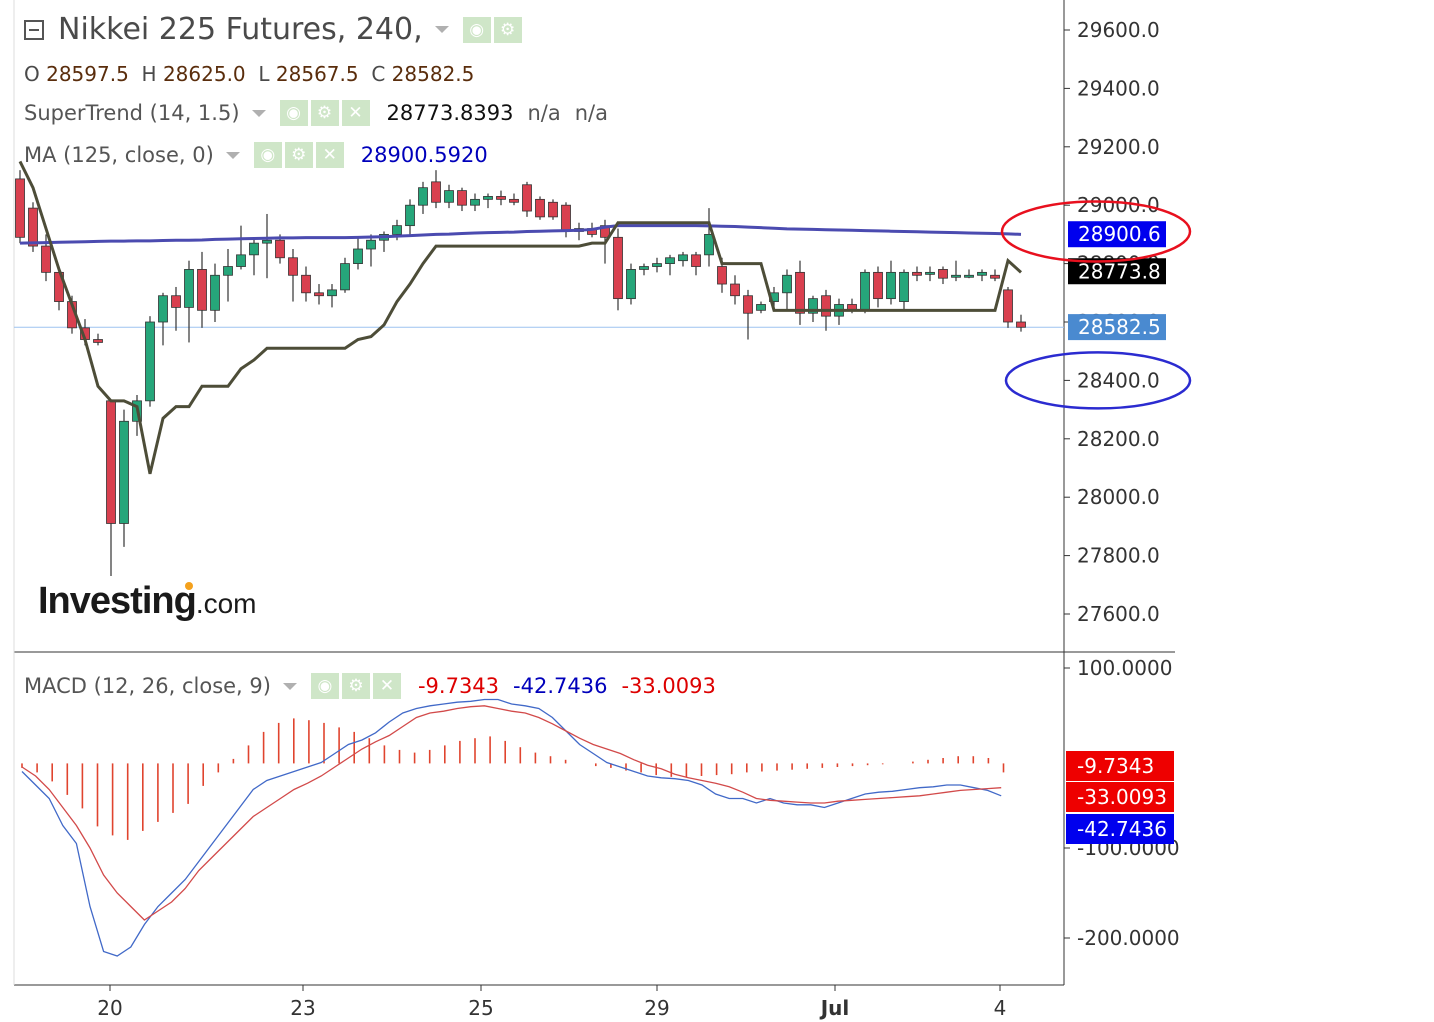 The height and width of the screenshot is (1022, 1434). I want to click on ohlc-low-key: L, so click(264, 74).